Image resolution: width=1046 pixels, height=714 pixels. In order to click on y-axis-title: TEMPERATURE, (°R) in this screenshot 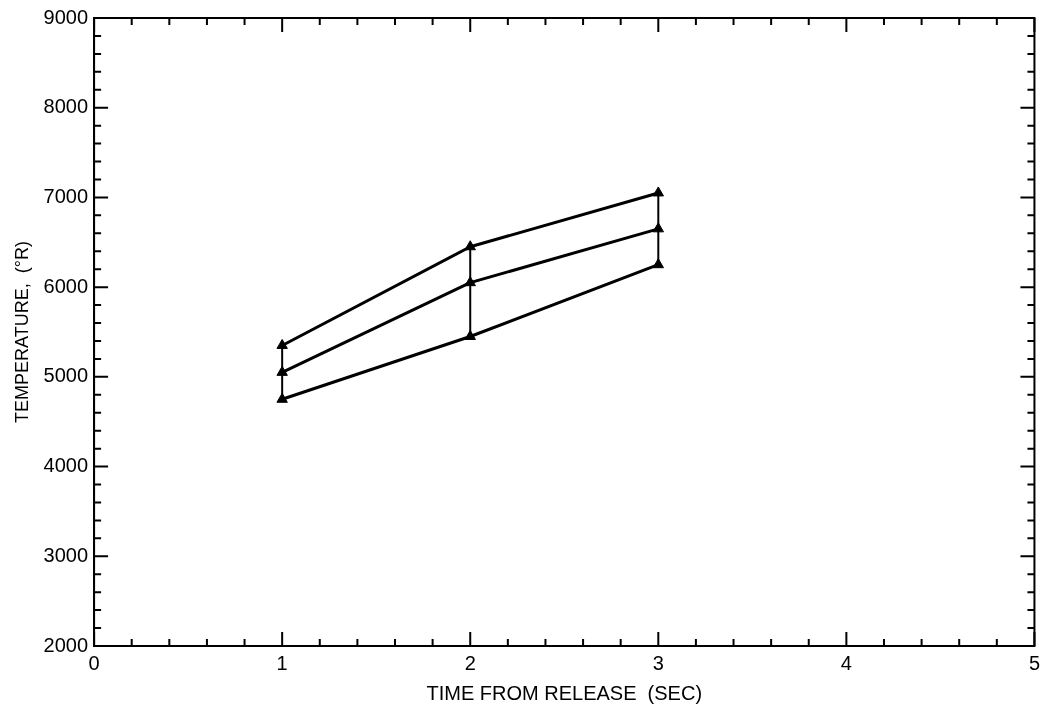, I will do `click(21, 332)`.